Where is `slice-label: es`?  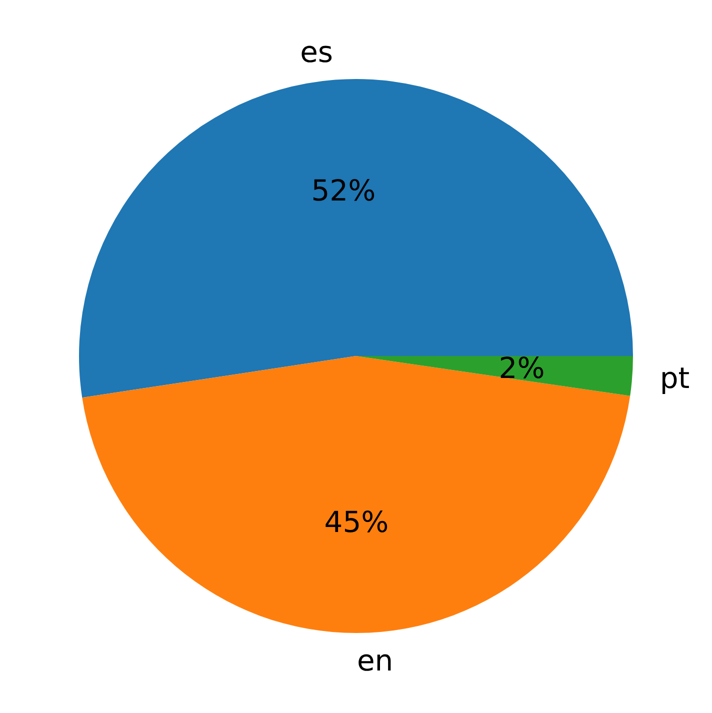 slice-label: es is located at coordinates (317, 52).